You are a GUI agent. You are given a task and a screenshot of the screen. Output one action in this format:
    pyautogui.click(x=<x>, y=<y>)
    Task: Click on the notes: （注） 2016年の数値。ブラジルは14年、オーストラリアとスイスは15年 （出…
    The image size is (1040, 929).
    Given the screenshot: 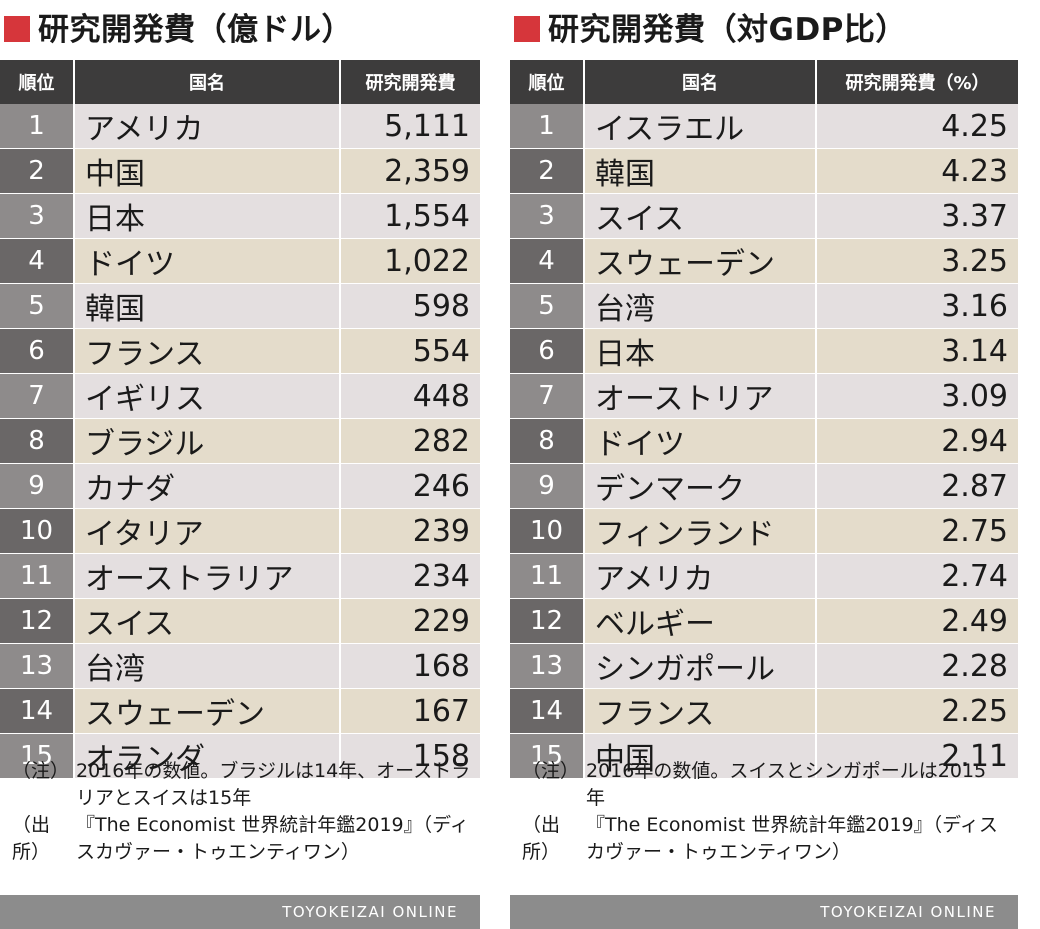 What is the action you would take?
    pyautogui.click(x=246, y=812)
    